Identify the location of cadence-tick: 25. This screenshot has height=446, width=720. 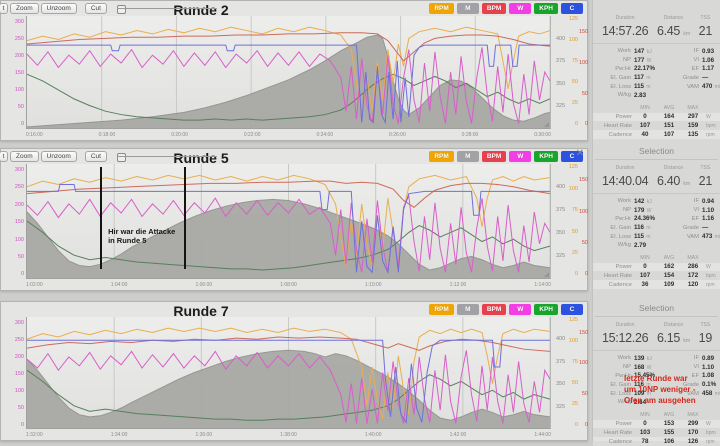
(574, 403).